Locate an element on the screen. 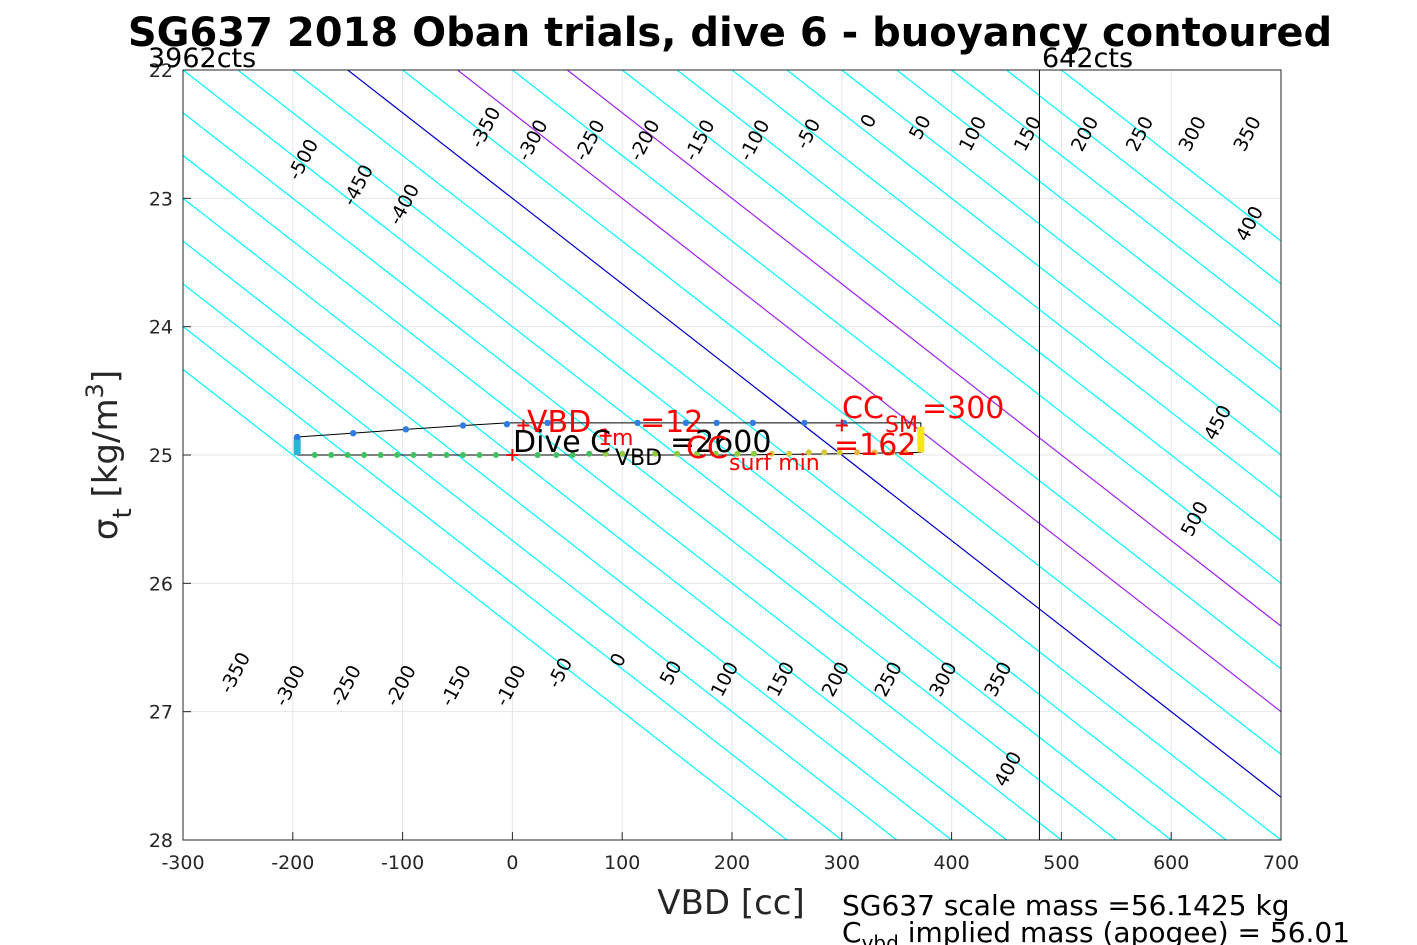  dive-traces is located at coordinates (609, 440).